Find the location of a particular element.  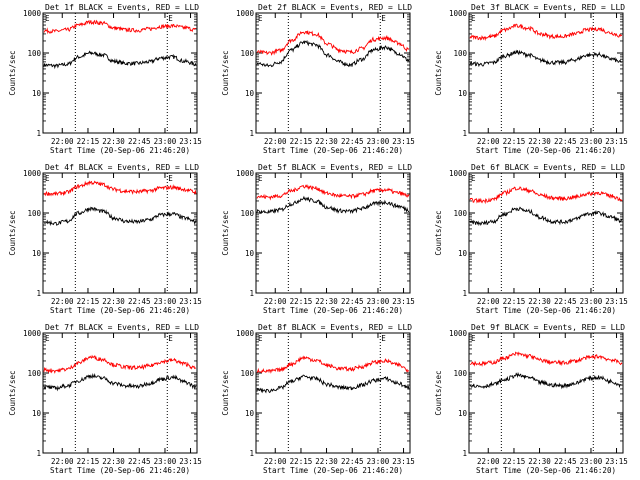

panel-title: Det 4f BLACK = Events, RED = LLD is located at coordinates (122, 167).